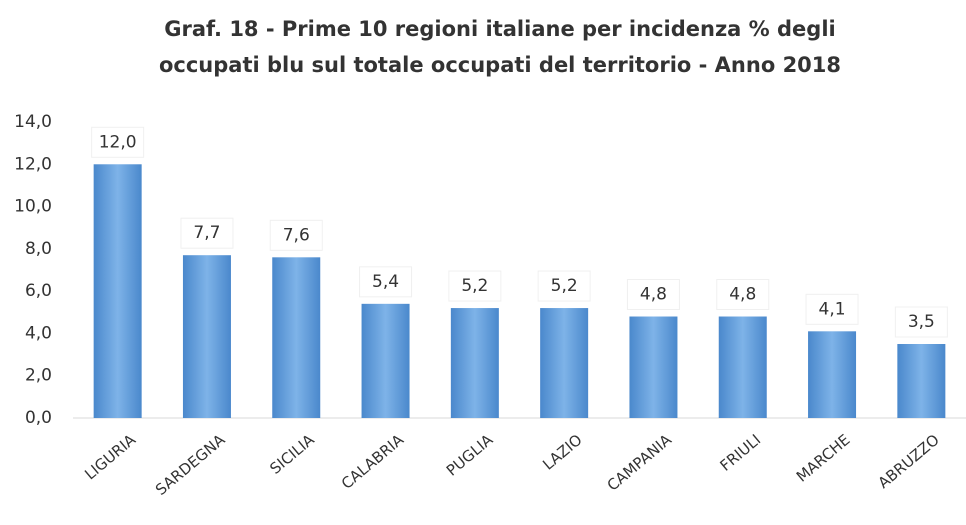 This screenshot has width=966, height=525. Describe the element at coordinates (823, 458) in the screenshot. I see `x-tick-label: MARCHE` at that location.